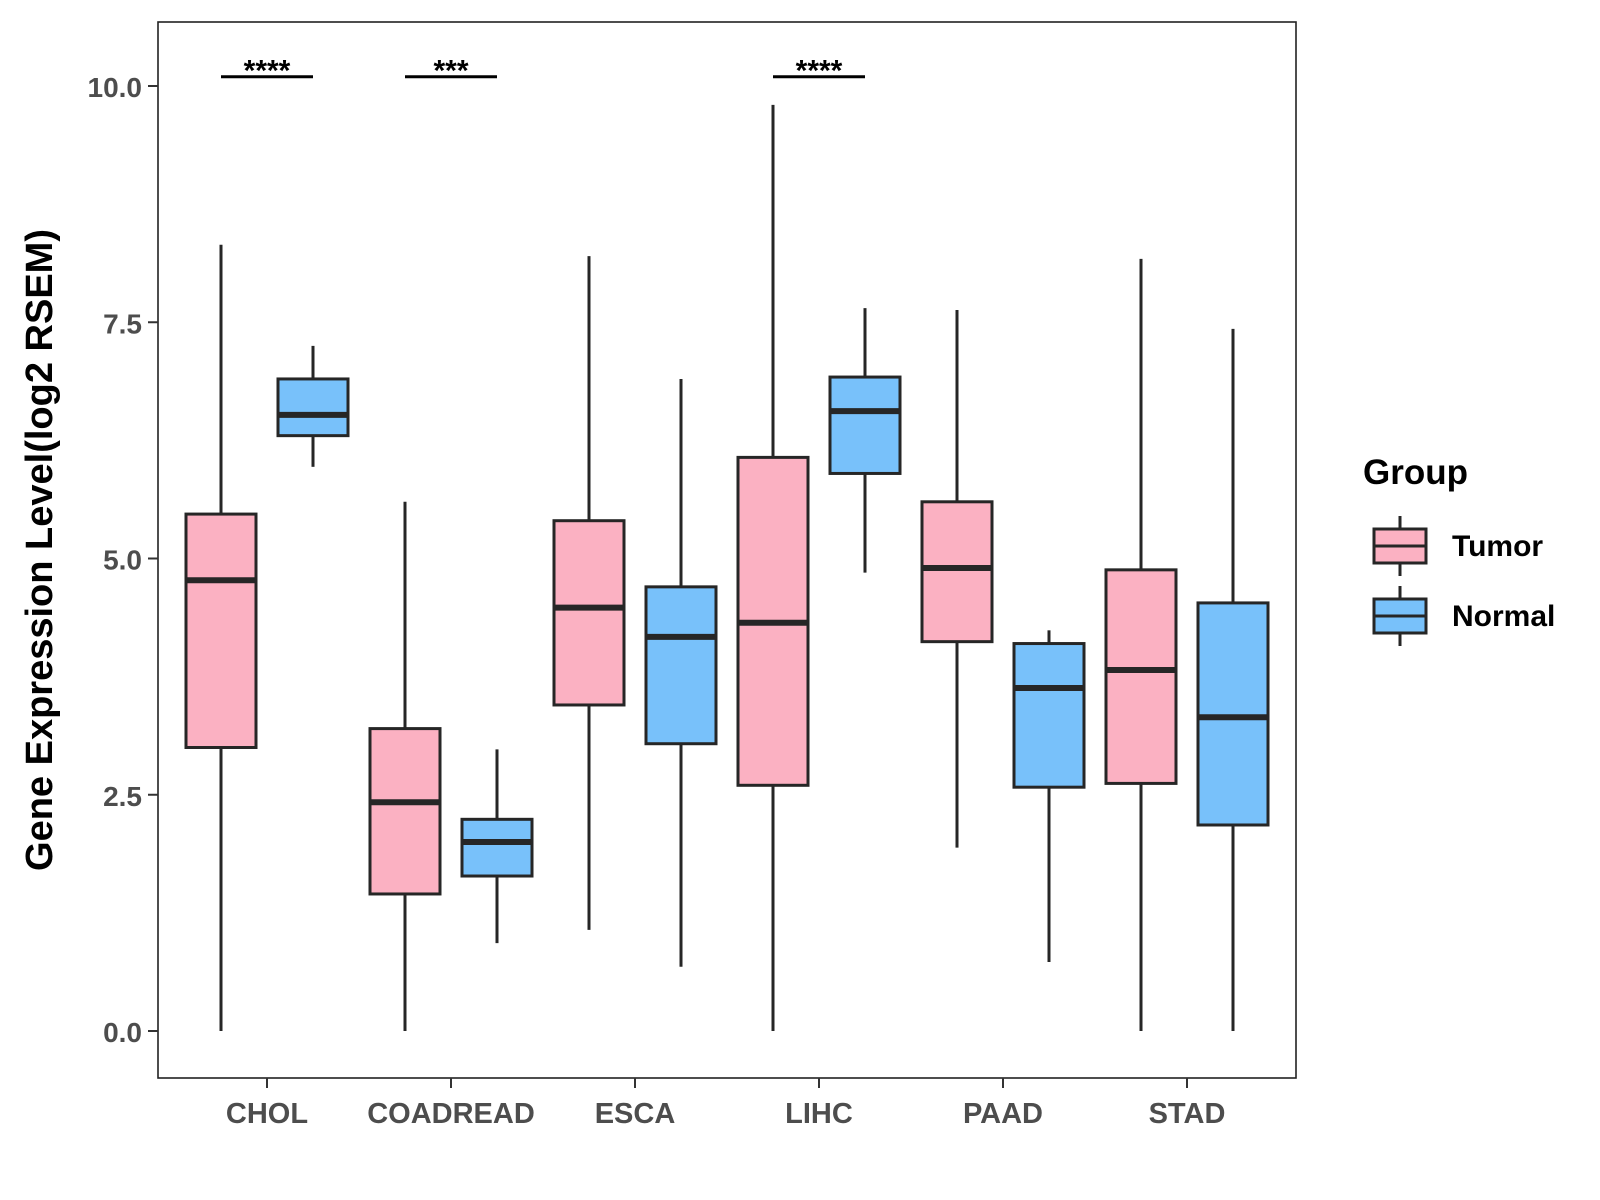  I want to click on y-axis-title: Gene Expression Level(log2 RSEM), so click(40, 550).